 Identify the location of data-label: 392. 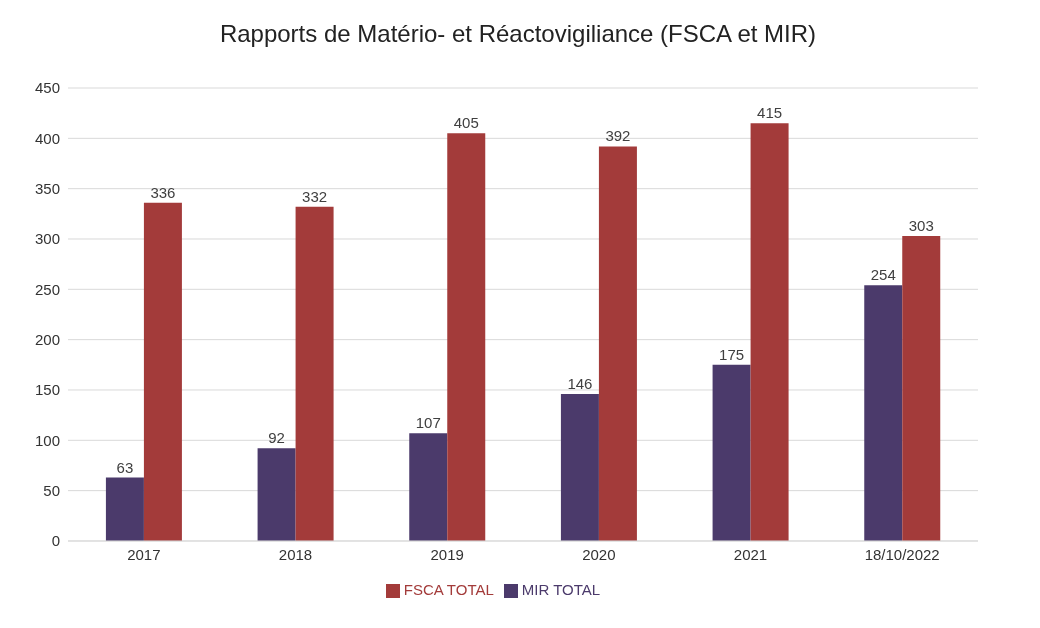
(618, 136).